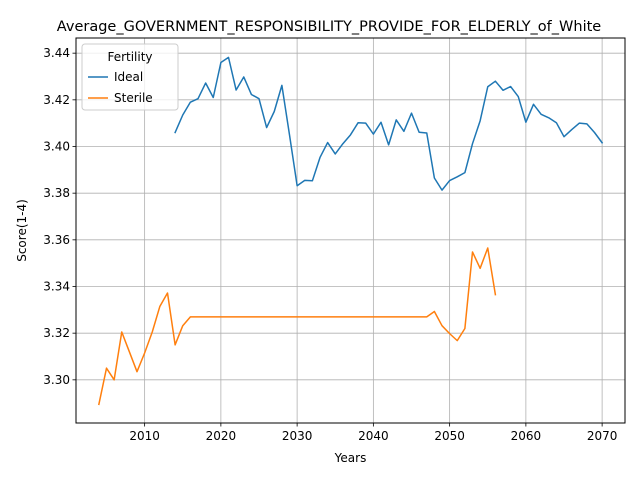 The width and height of the screenshot is (640, 480). Describe the element at coordinates (144, 436) in the screenshot. I see `x-tick-label: 2010` at that location.